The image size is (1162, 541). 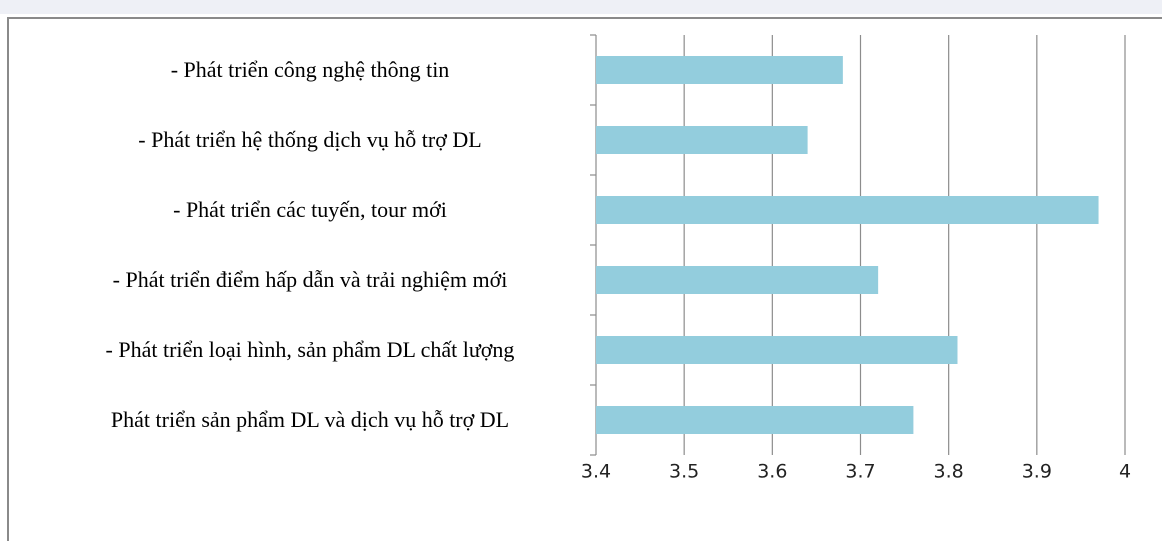 I want to click on x-tick-label: 3.4, so click(x=596, y=472).